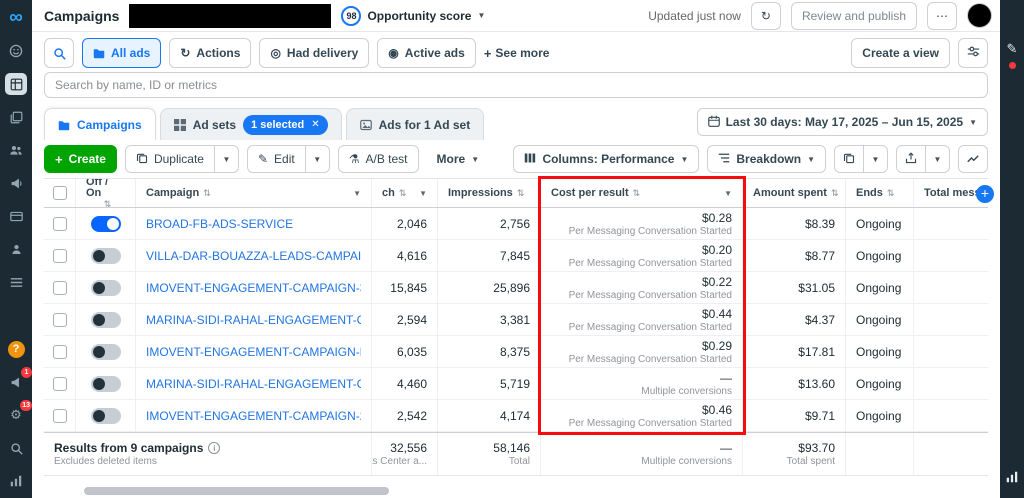 This screenshot has height=498, width=1024. I want to click on actions-icon: ↻, so click(185, 53).